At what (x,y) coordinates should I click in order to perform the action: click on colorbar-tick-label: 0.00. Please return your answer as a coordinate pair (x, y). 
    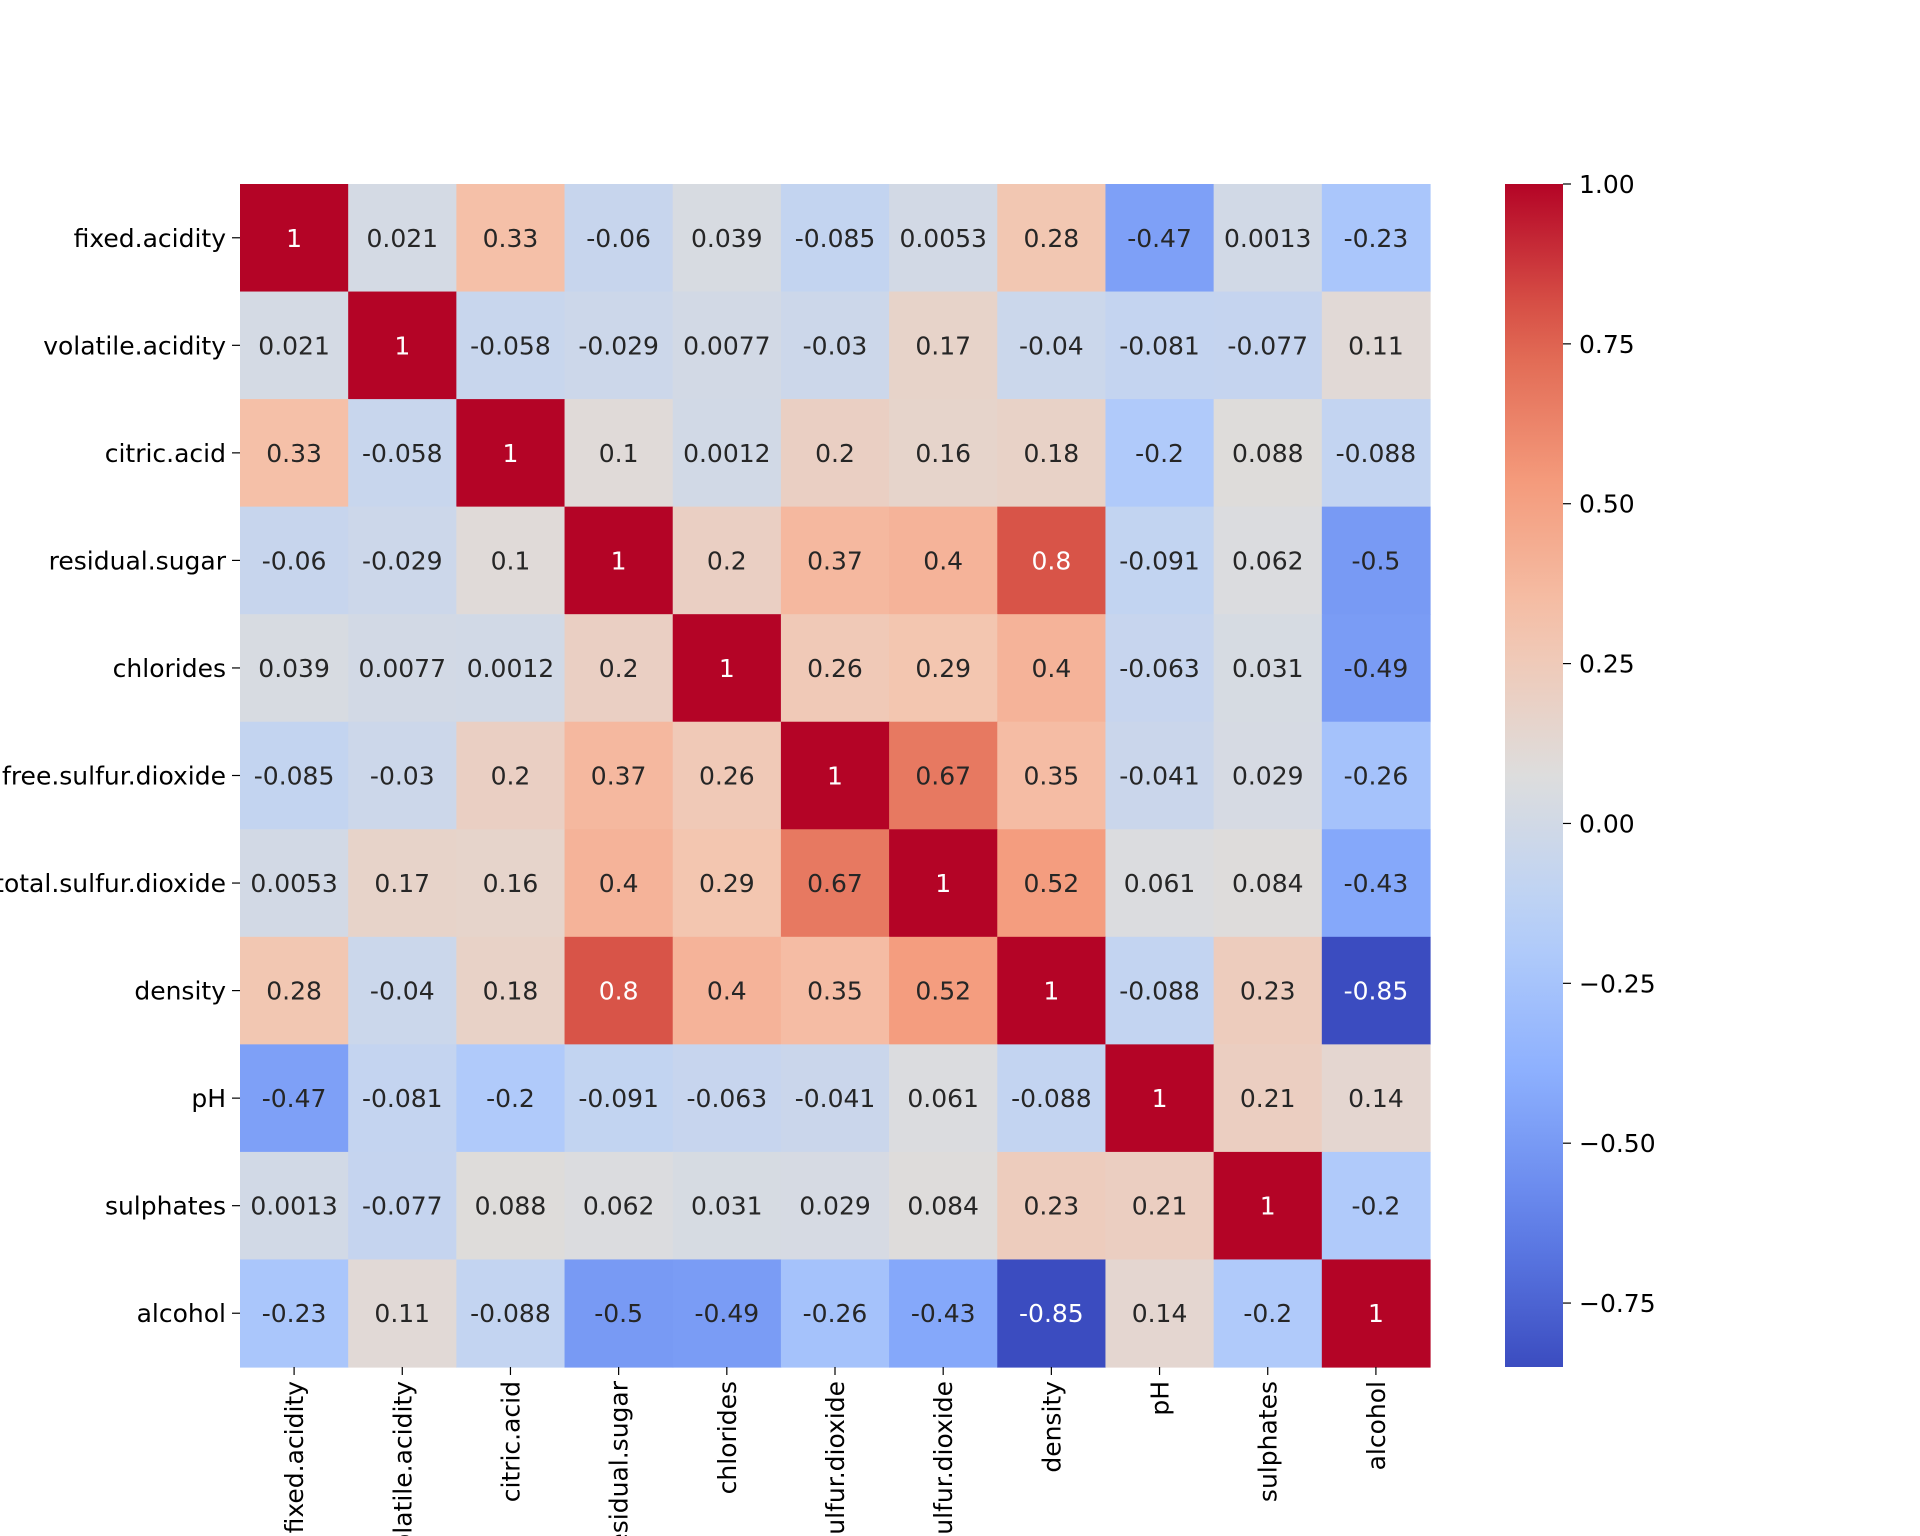
    Looking at the image, I should click on (1607, 823).